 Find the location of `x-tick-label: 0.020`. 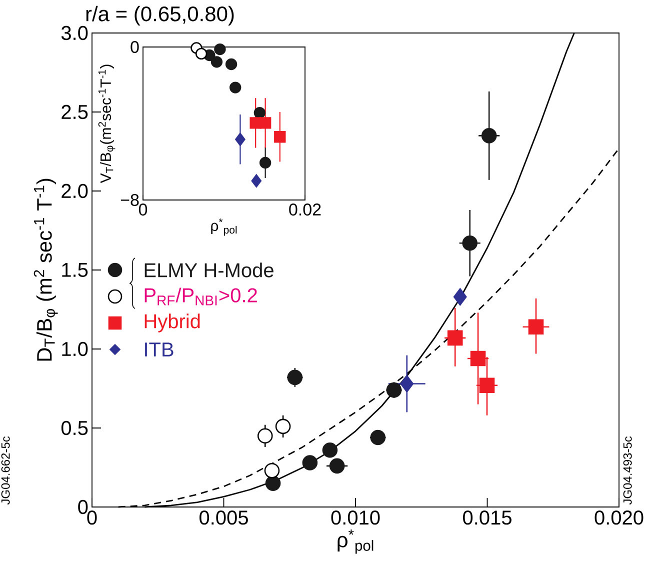

x-tick-label: 0.020 is located at coordinates (619, 517).